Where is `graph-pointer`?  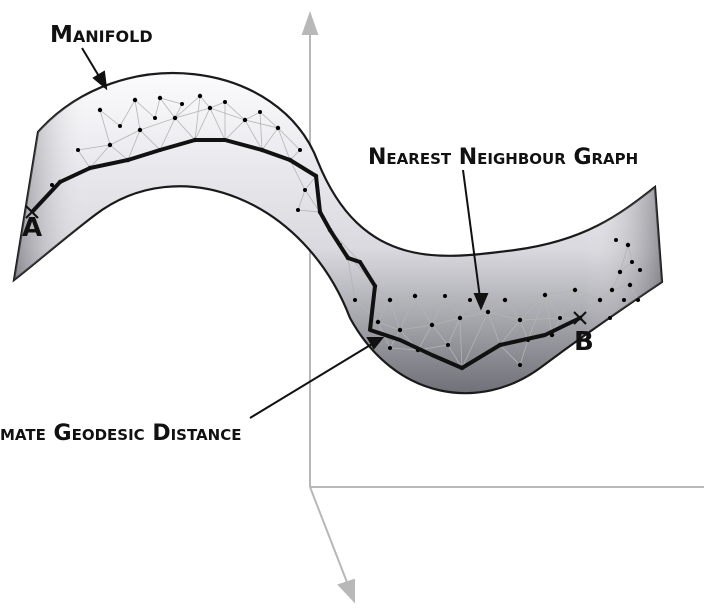
graph-pointer is located at coordinates (471, 234).